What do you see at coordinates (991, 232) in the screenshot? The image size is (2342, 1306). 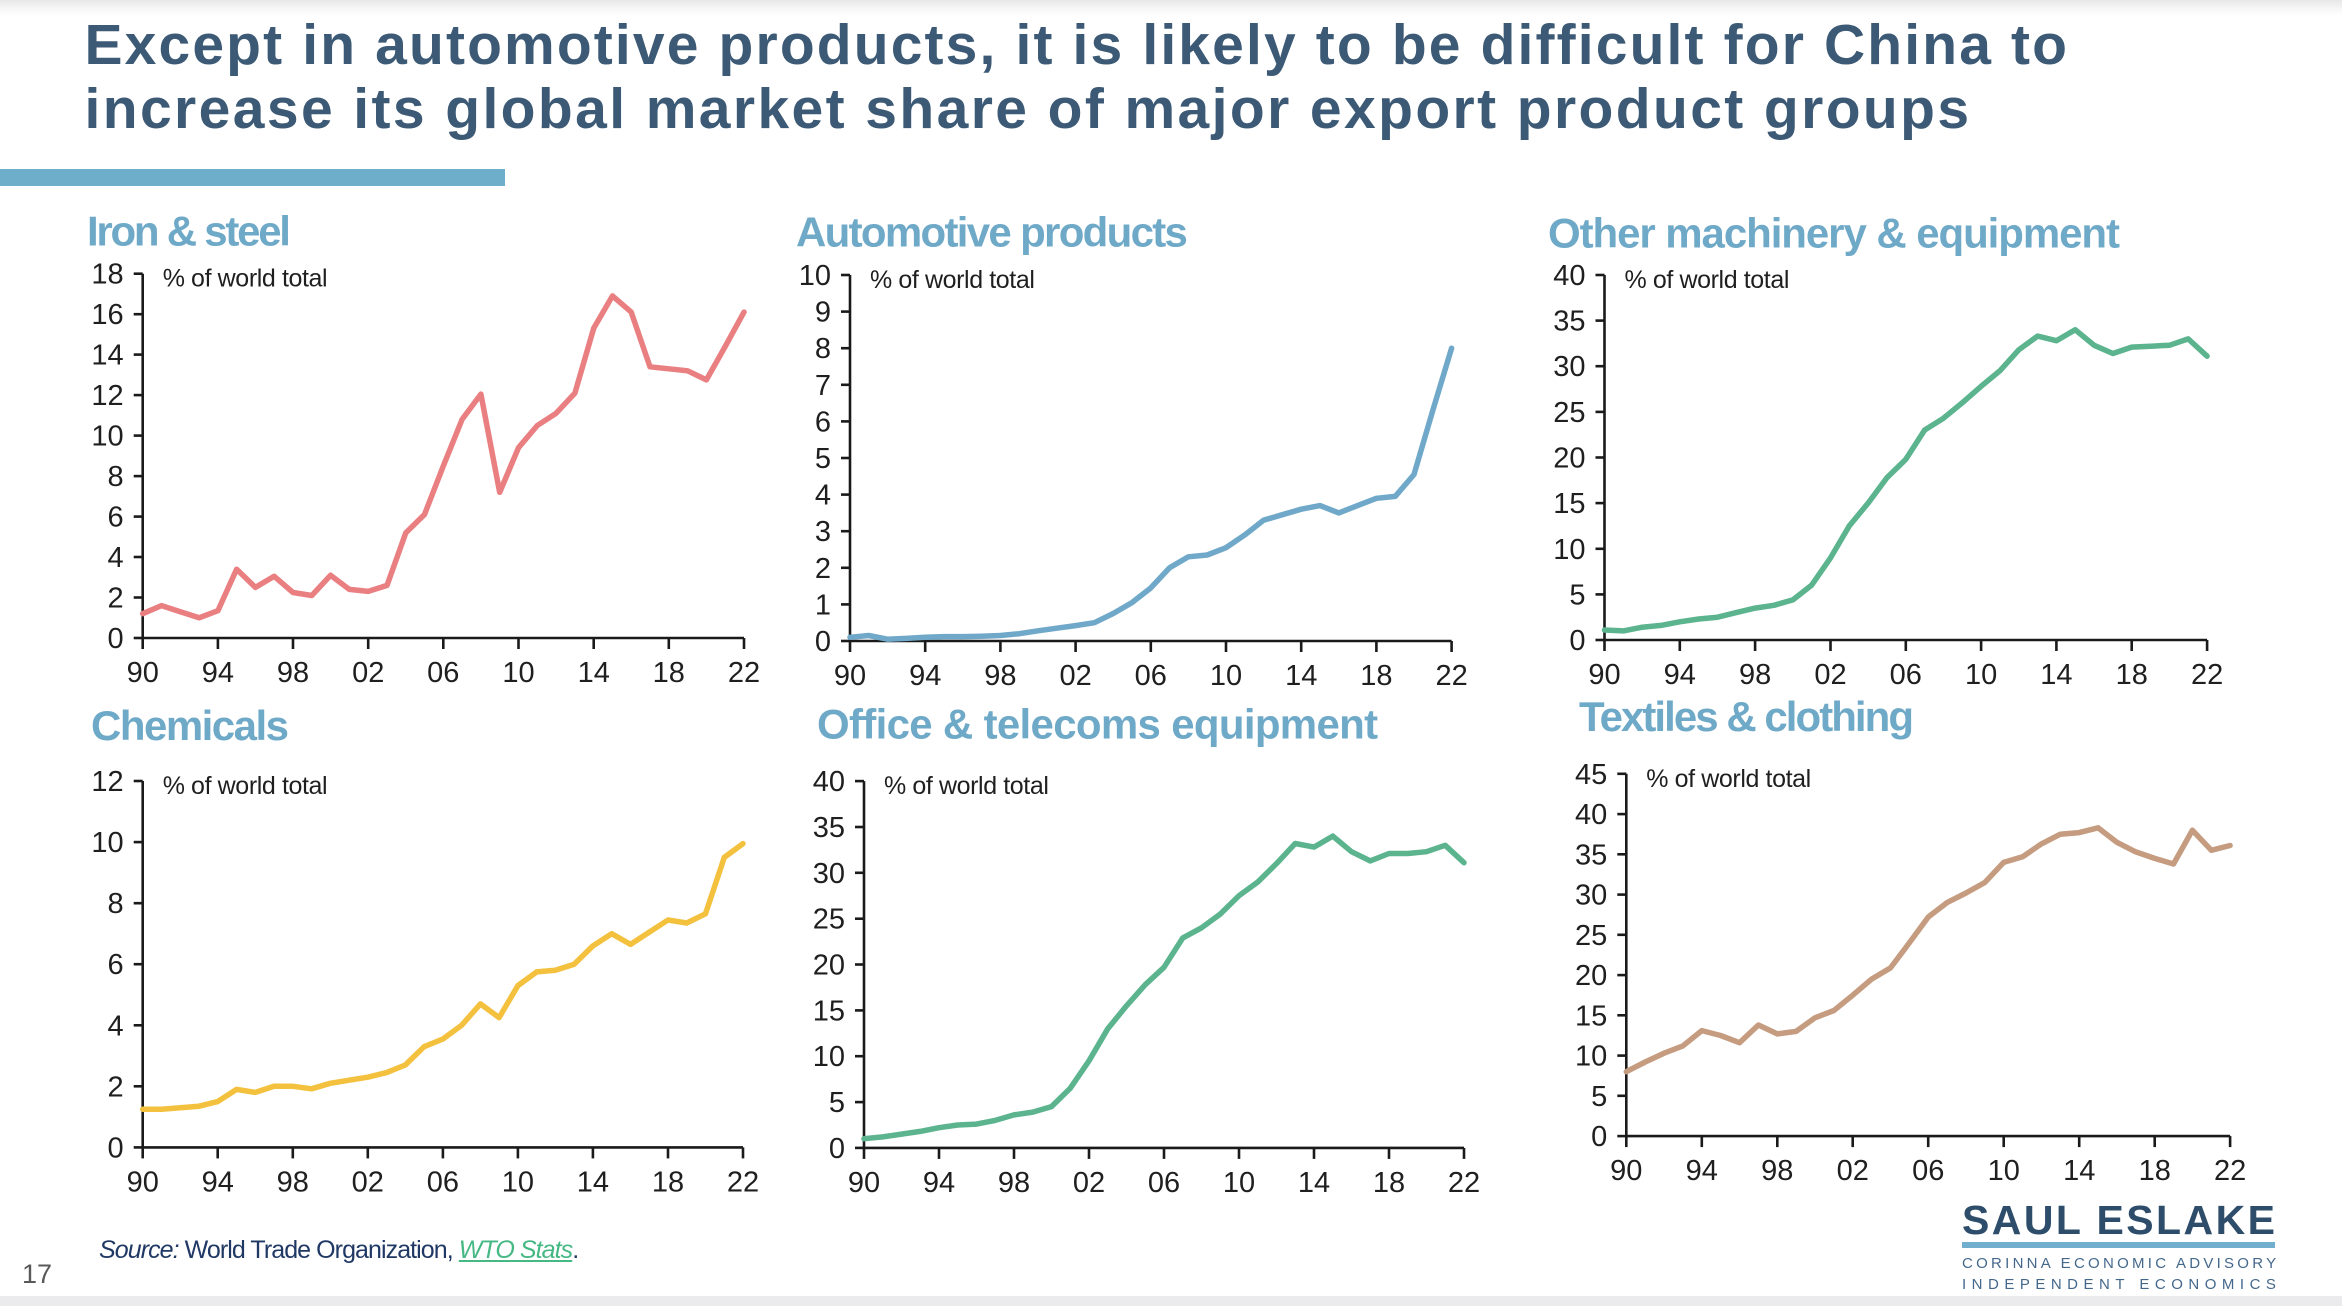 I see `svg-text: Automotive products` at bounding box center [991, 232].